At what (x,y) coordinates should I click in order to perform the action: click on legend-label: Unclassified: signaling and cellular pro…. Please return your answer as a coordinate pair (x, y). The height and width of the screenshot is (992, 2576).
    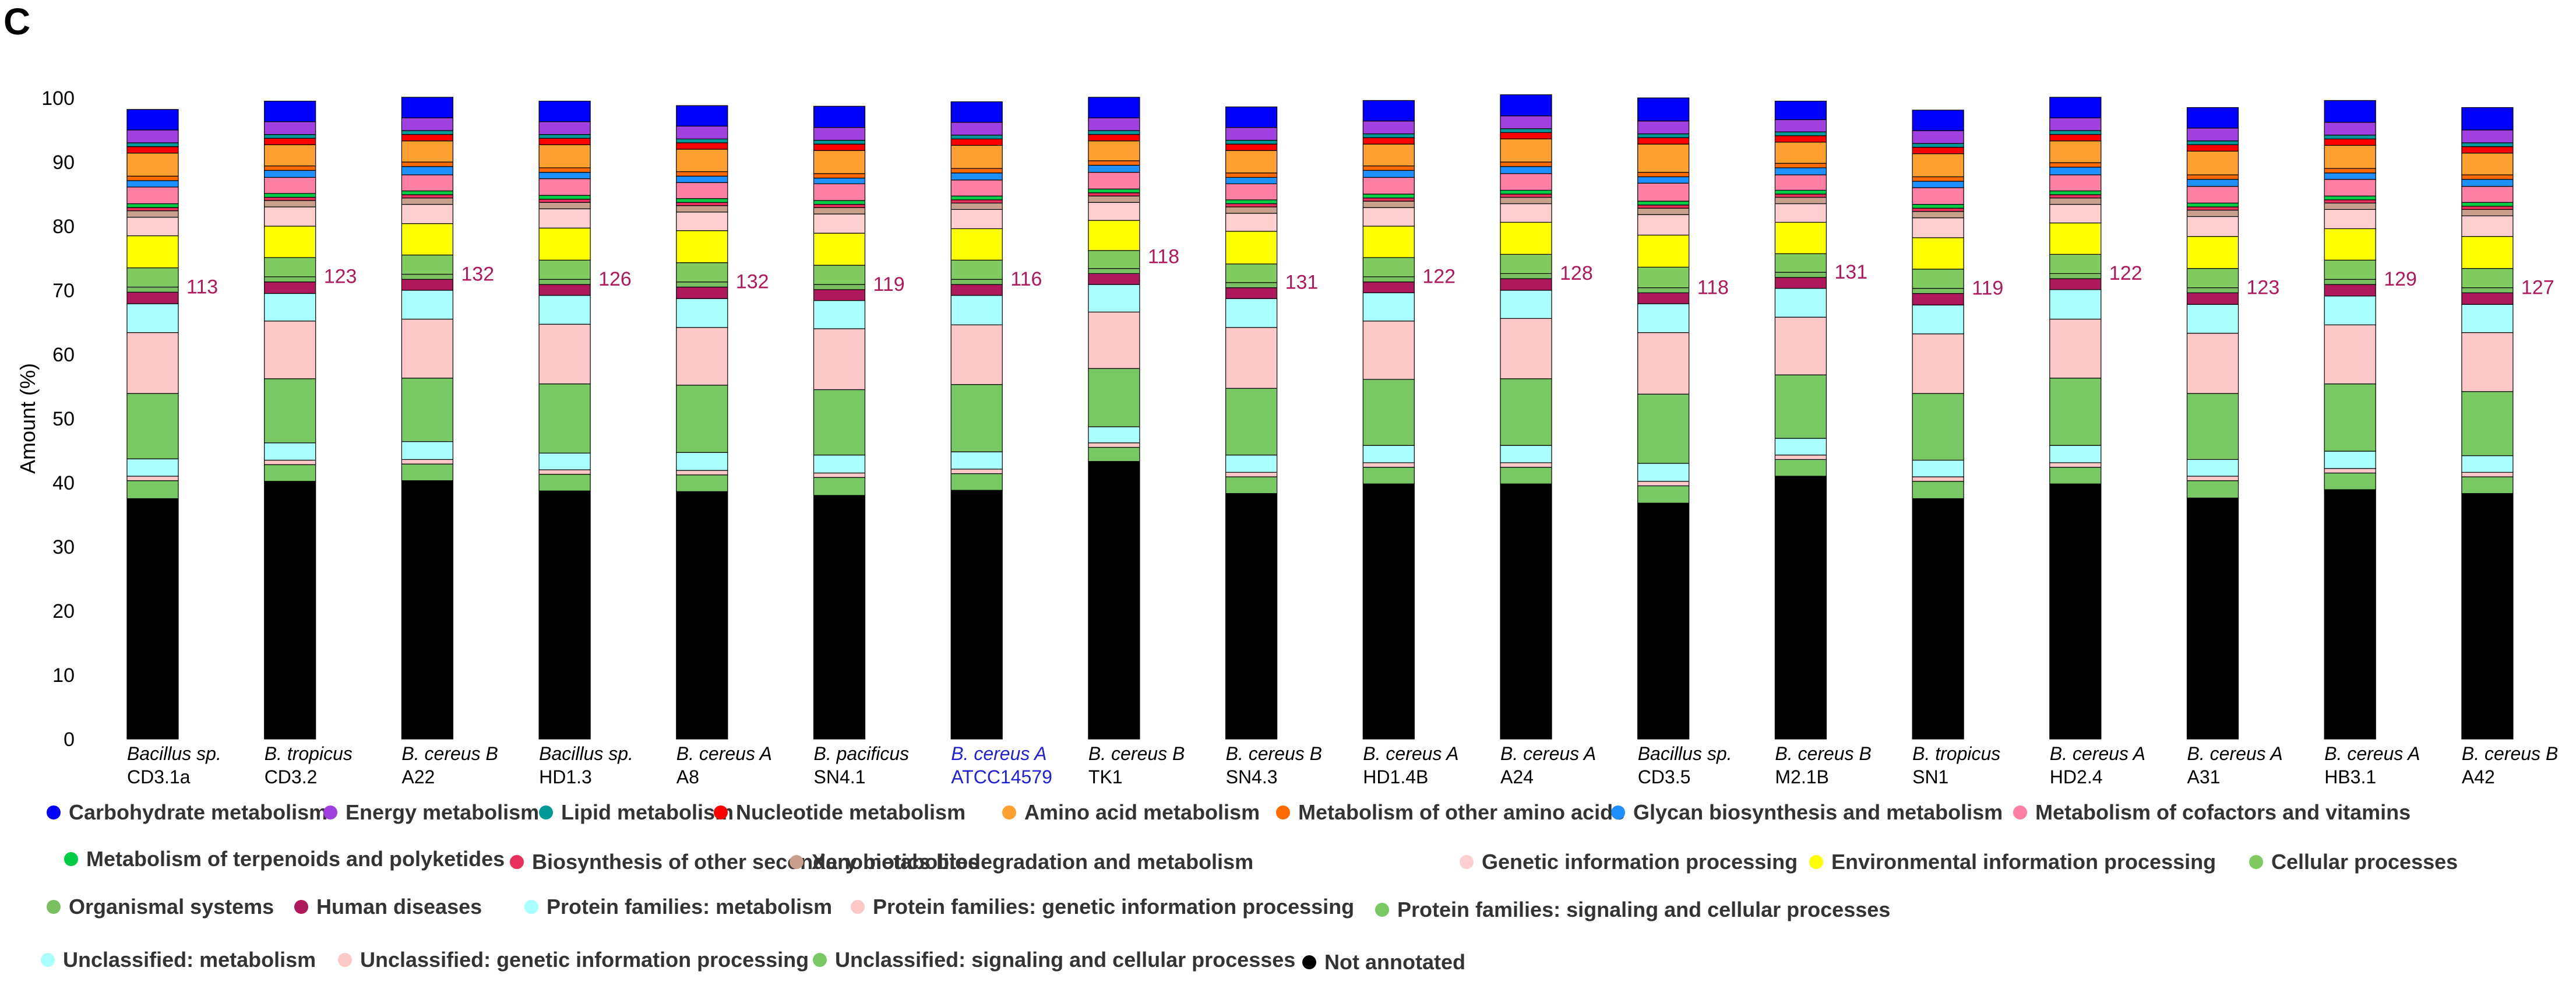
    Looking at the image, I should click on (1065, 960).